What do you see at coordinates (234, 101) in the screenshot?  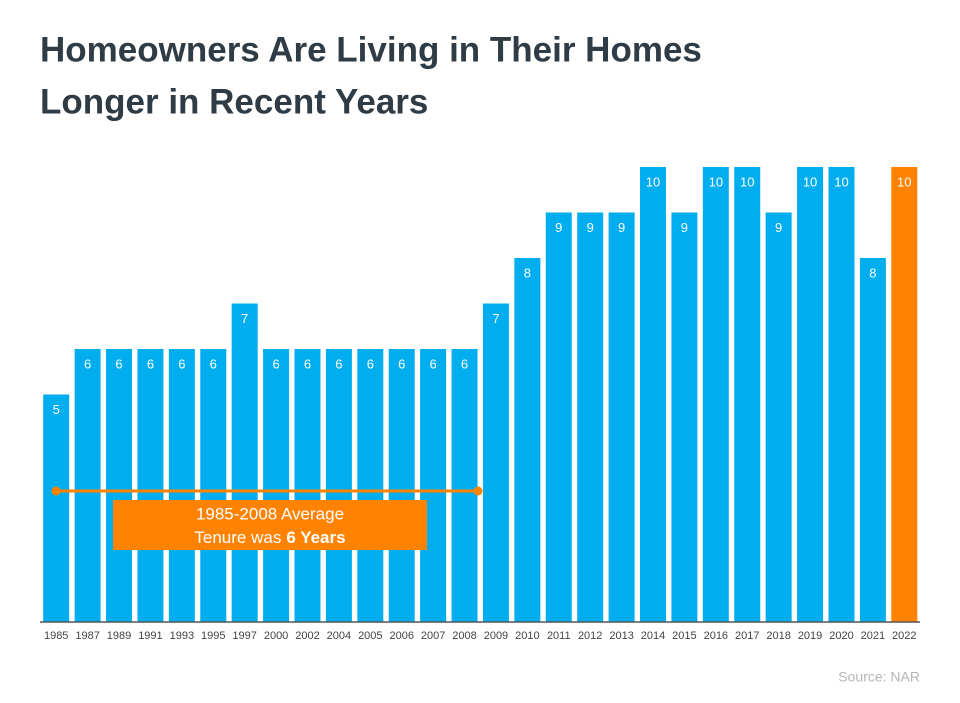 I see `chart-title: Longer in Recent Years` at bounding box center [234, 101].